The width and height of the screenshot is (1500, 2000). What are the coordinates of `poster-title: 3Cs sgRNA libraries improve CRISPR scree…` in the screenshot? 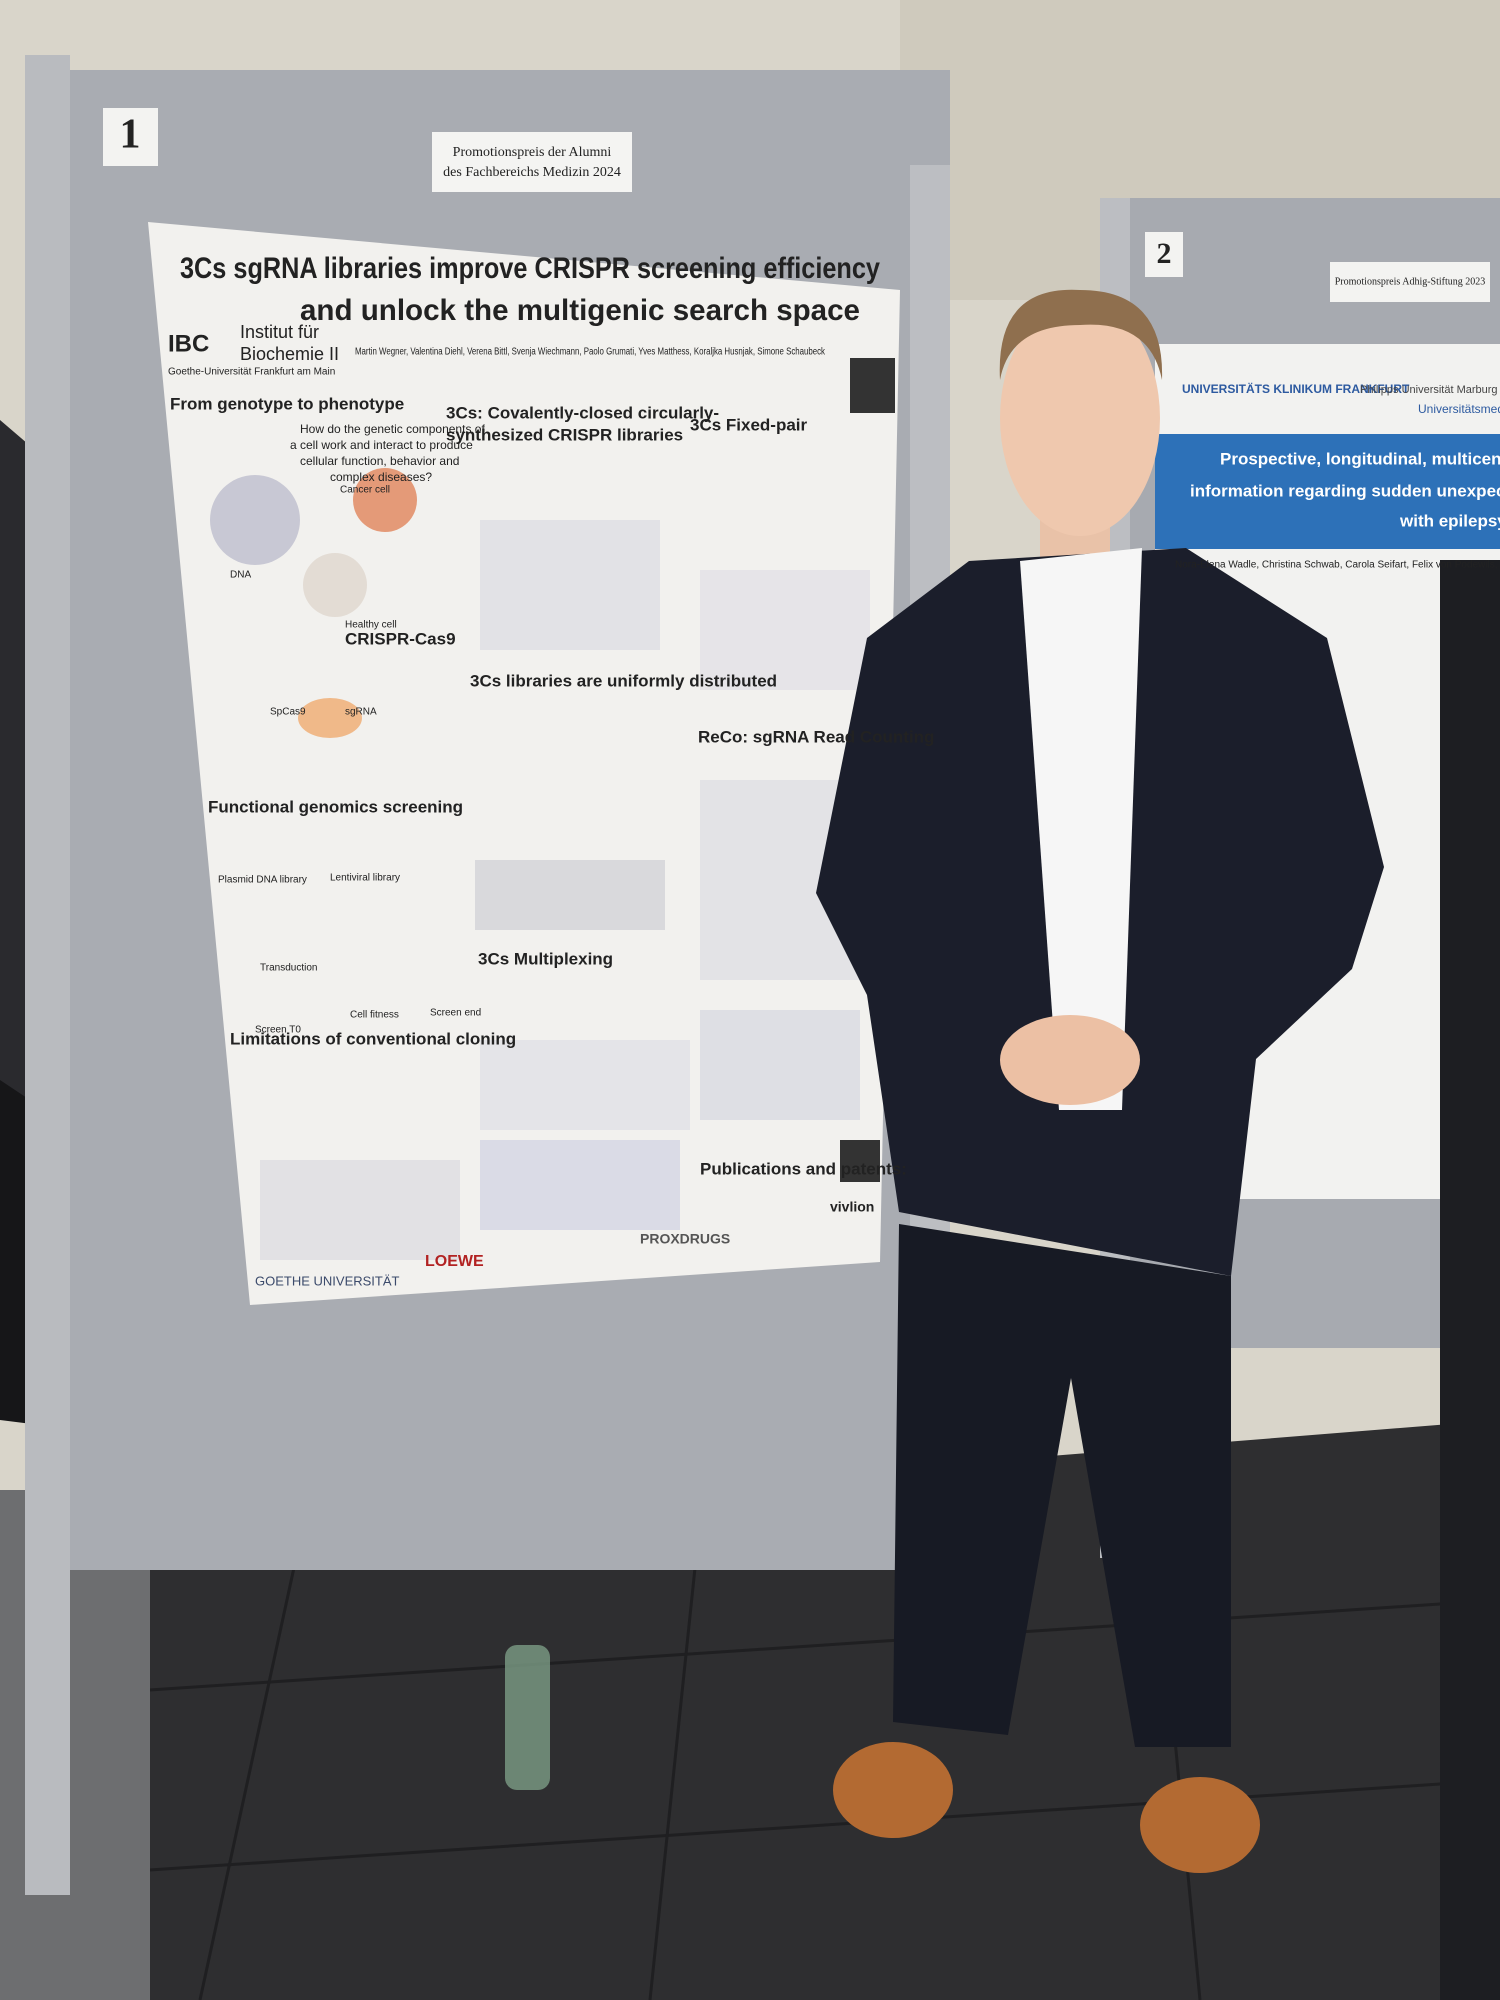 It's located at (530, 268).